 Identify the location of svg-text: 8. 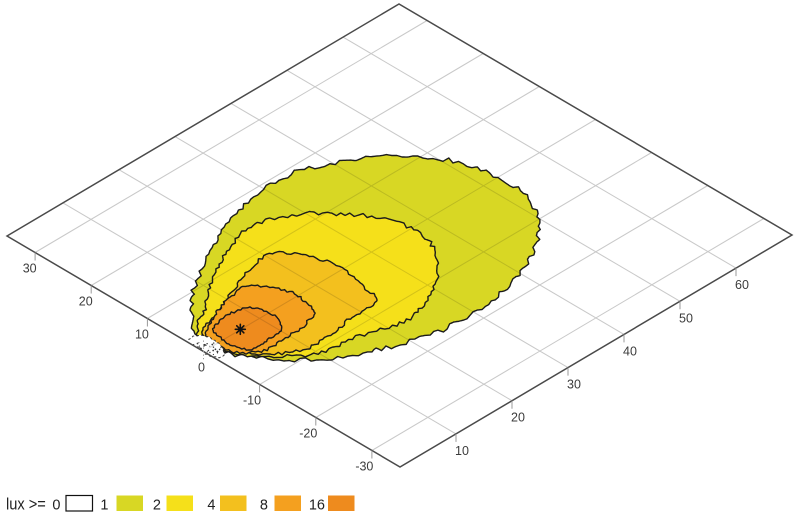
(264, 506).